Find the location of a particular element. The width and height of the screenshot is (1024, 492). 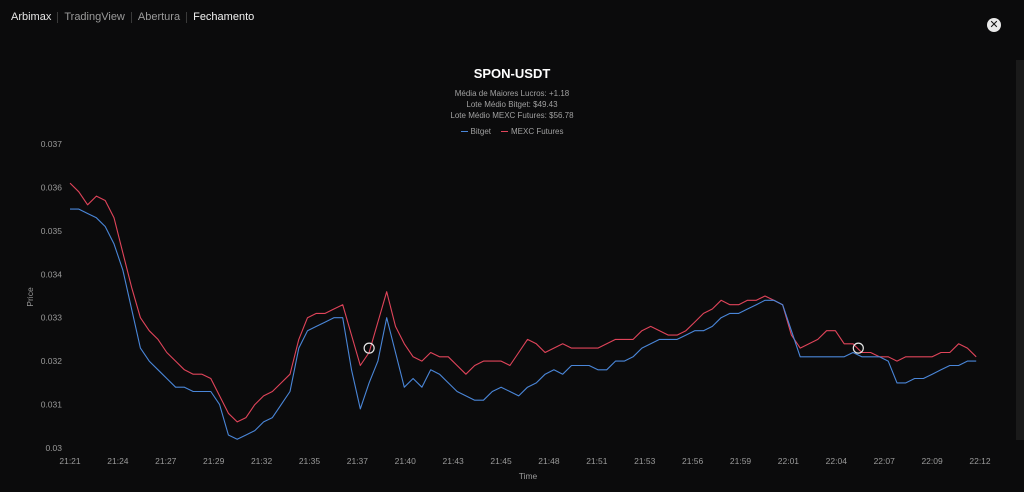

y-tick-label: 0.032 is located at coordinates (52, 361).